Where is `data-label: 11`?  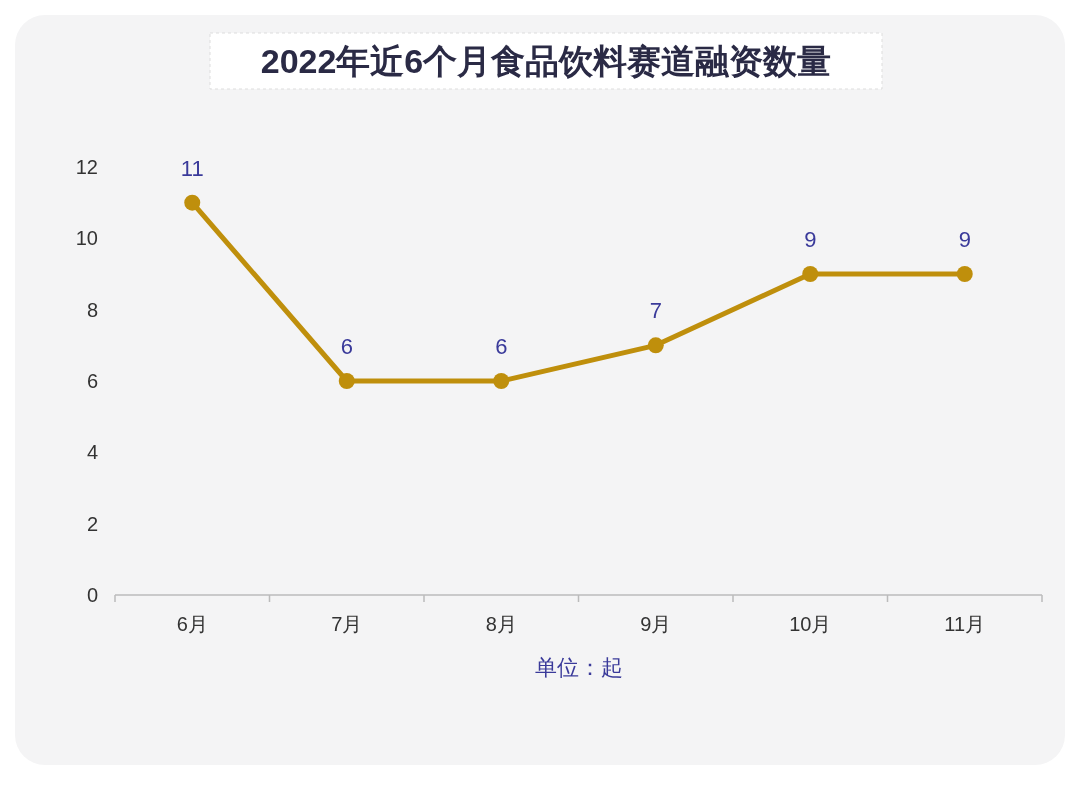 data-label: 11 is located at coordinates (192, 168).